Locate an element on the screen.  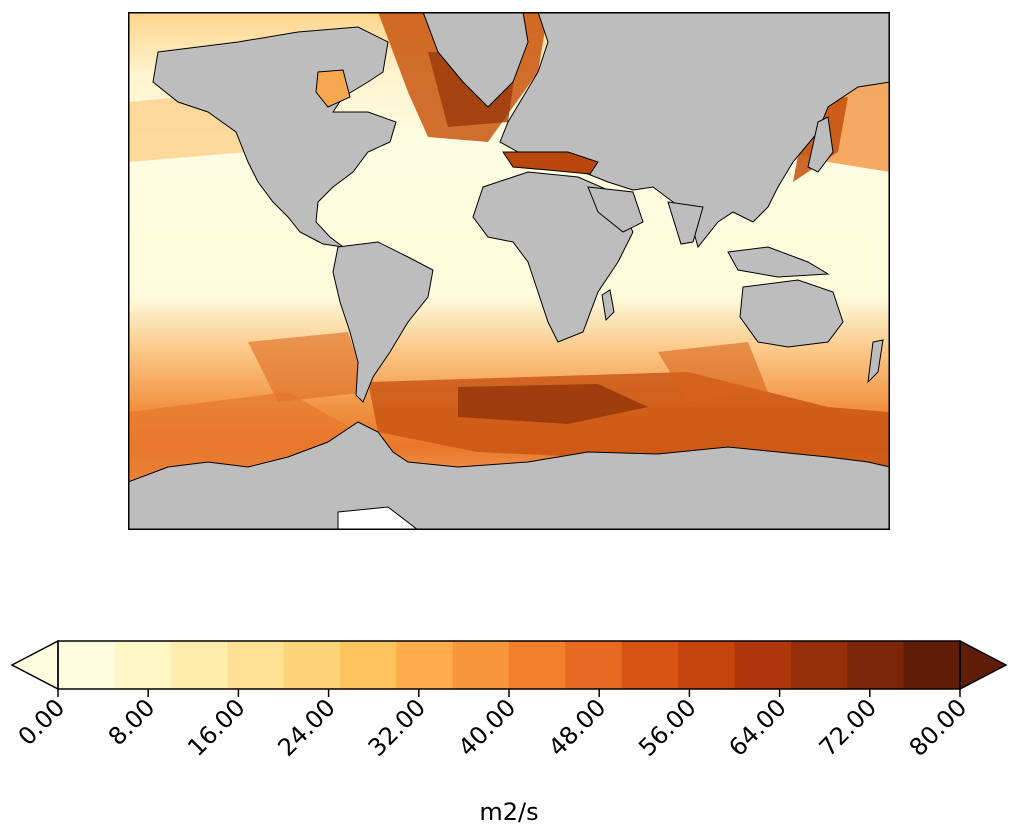
africa is located at coordinates (553, 257).